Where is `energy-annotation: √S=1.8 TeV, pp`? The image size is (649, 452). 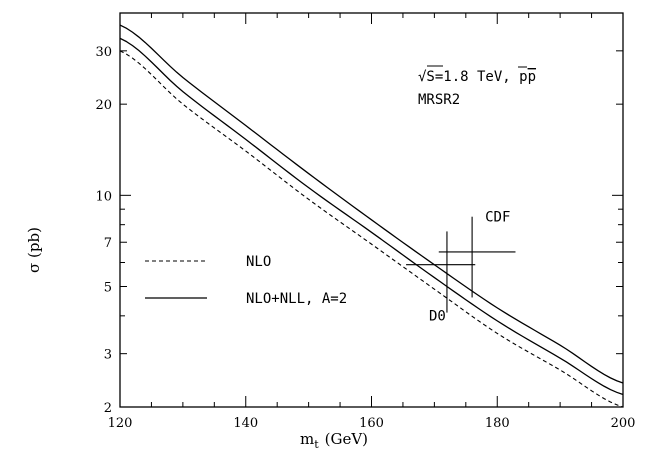 energy-annotation: √S=1.8 TeV, pp is located at coordinates (477, 77).